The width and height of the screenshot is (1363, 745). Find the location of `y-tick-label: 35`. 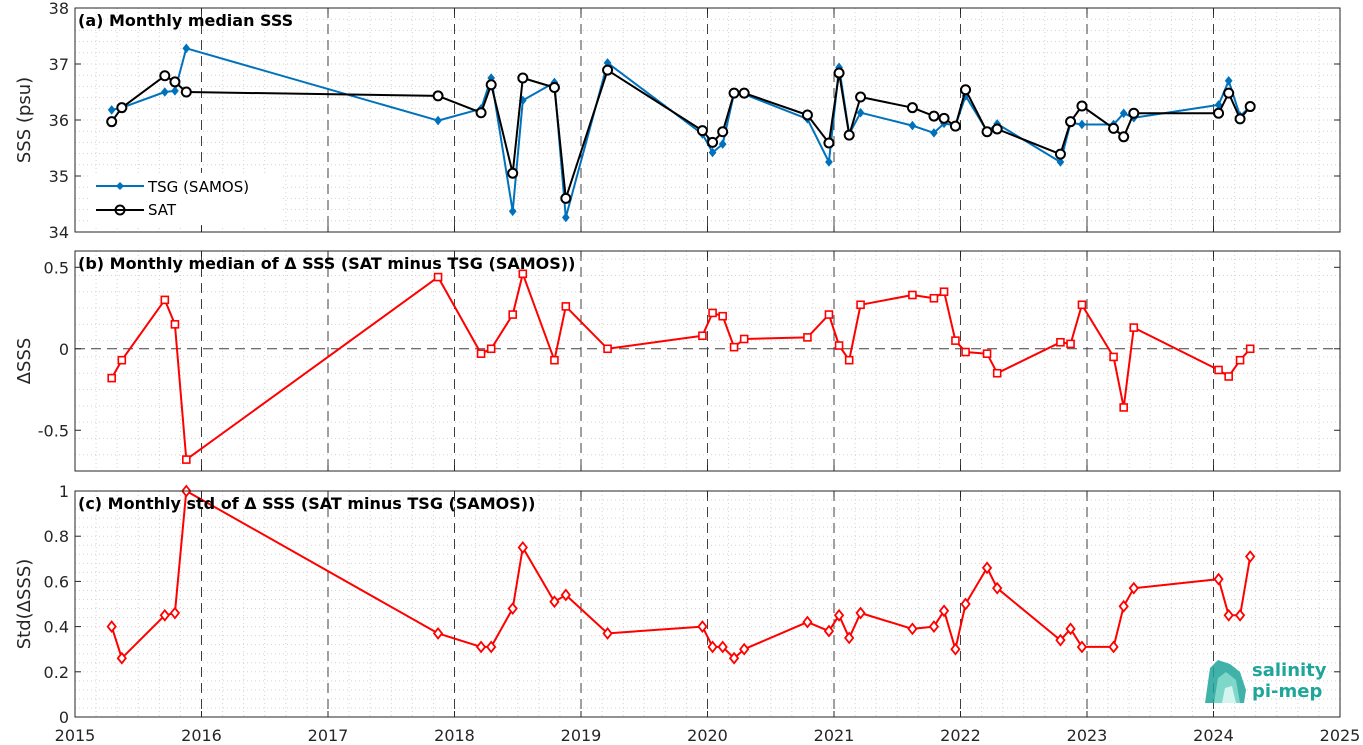

y-tick-label: 35 is located at coordinates (59, 176).